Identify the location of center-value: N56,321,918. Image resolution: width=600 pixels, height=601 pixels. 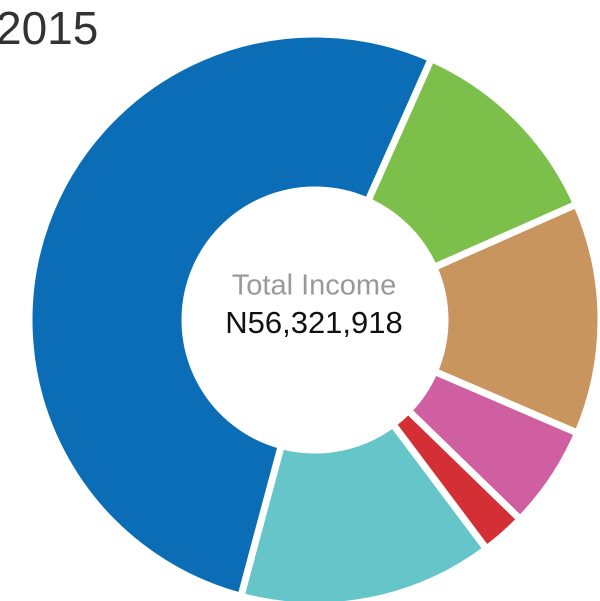
(314, 322).